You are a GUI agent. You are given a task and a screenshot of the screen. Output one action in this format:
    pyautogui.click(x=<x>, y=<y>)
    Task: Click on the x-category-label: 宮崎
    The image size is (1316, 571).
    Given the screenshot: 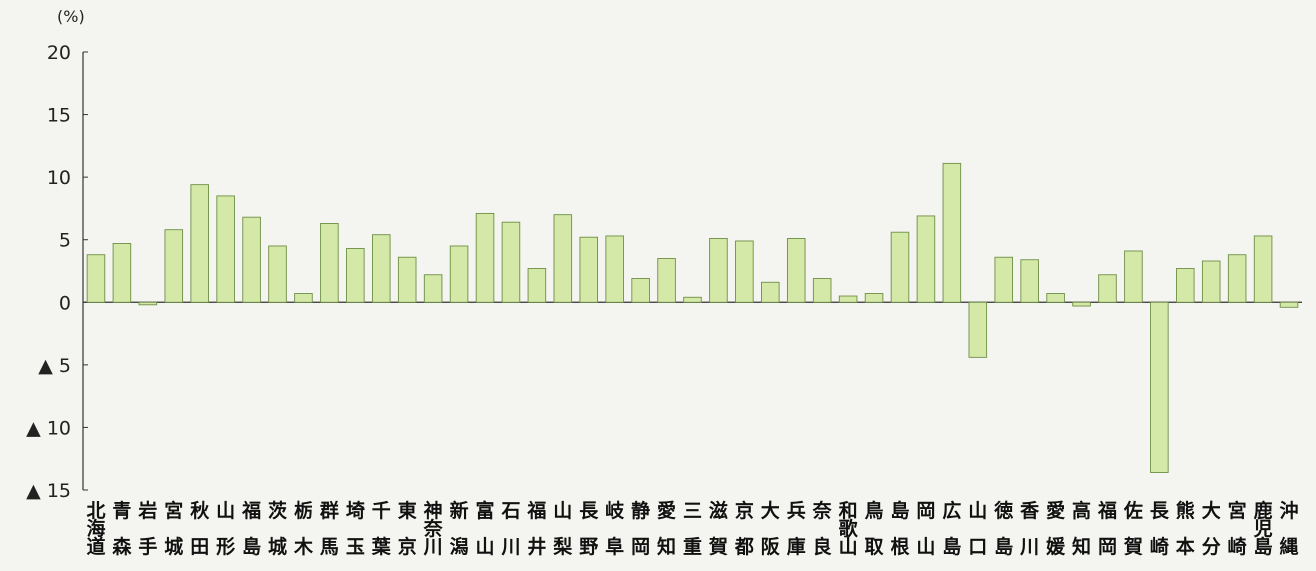 What is the action you would take?
    pyautogui.click(x=1237, y=528)
    